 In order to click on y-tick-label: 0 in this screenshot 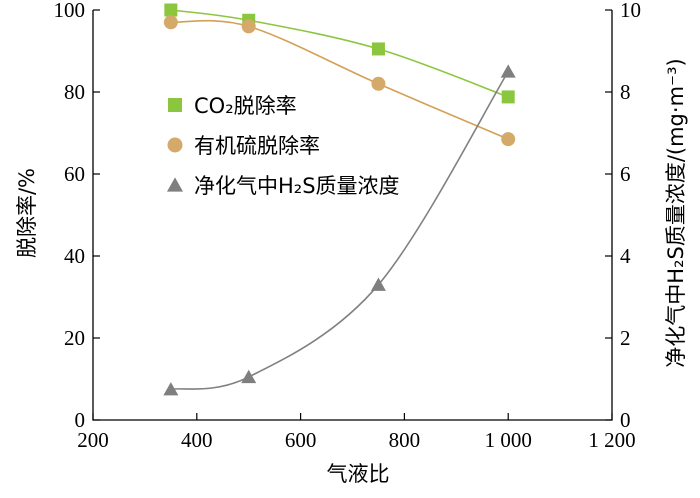, I will do `click(80, 420)`.